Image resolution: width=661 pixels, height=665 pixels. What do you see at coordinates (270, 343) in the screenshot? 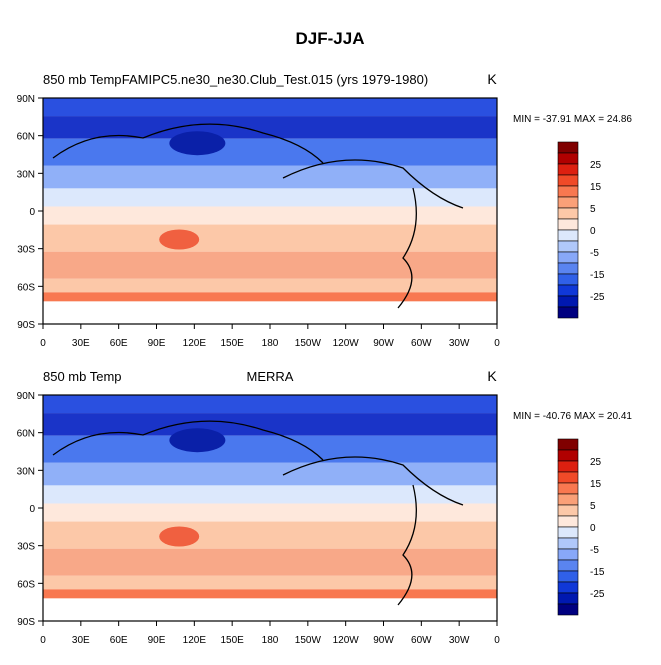
I see `x-tick-label: 180` at bounding box center [270, 343].